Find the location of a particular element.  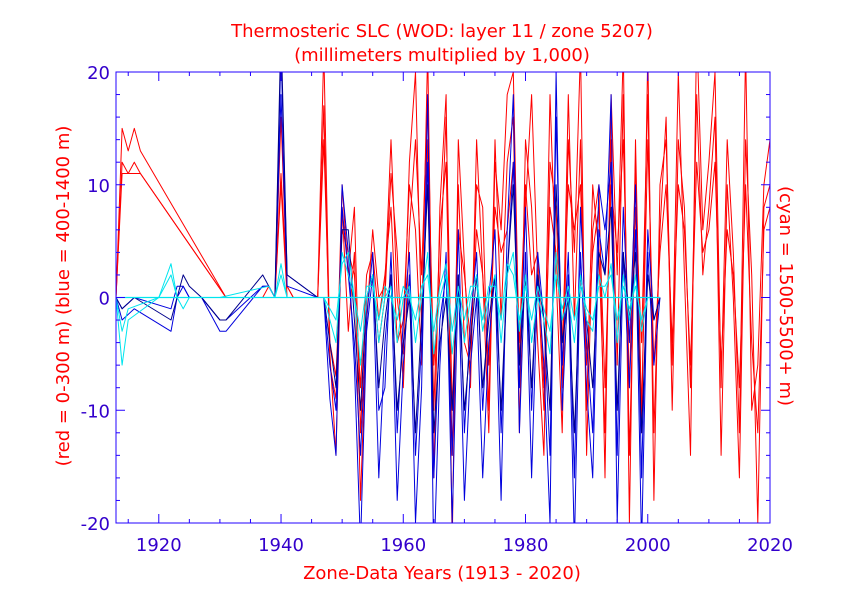

y-tick-label: 10 is located at coordinates (98, 186).